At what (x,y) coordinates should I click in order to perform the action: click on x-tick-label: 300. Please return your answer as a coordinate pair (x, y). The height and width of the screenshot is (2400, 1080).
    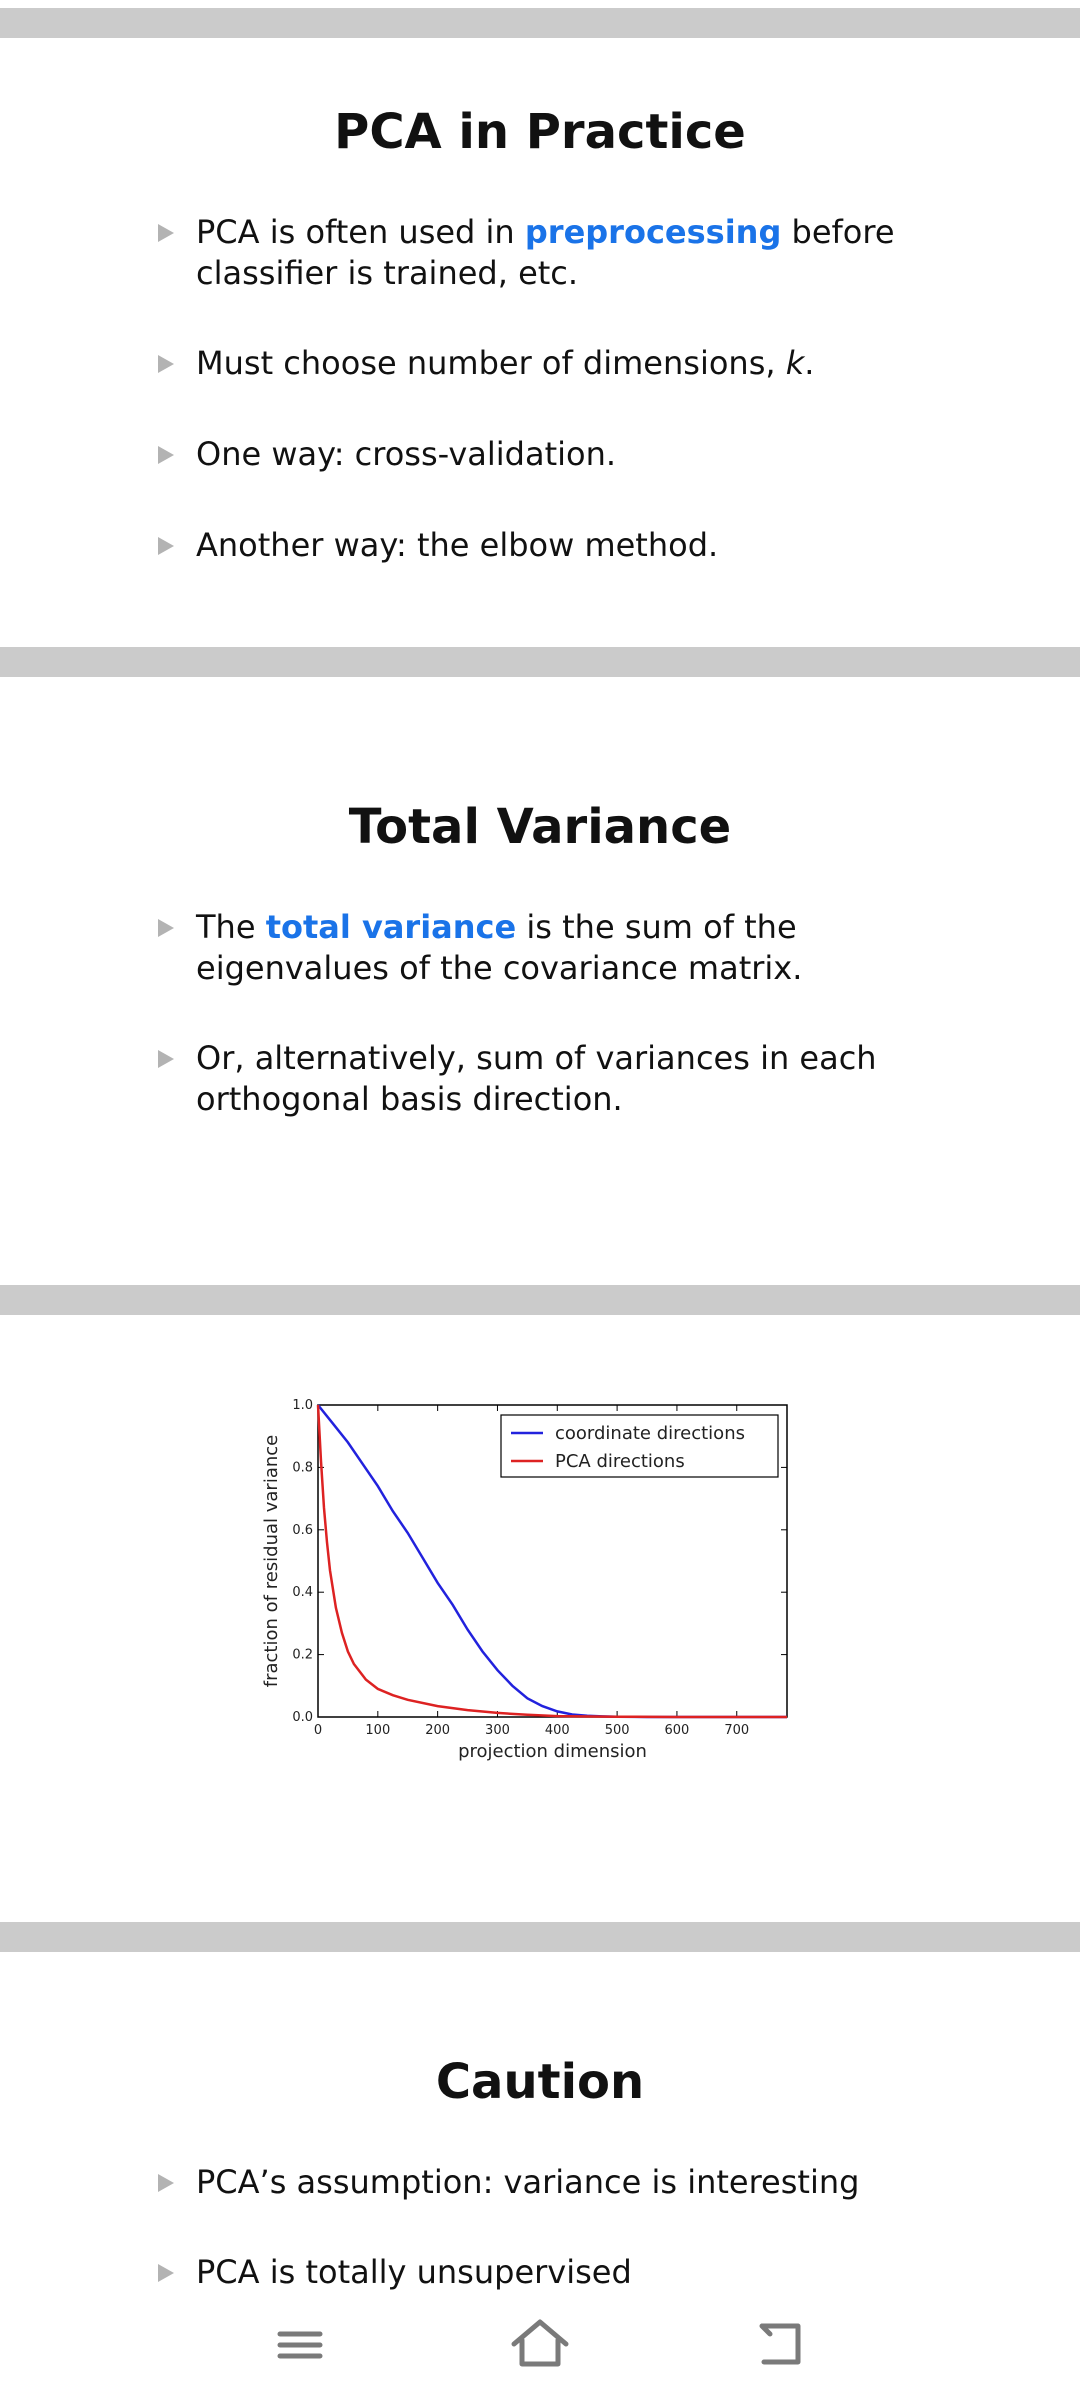
    Looking at the image, I should click on (497, 1730).